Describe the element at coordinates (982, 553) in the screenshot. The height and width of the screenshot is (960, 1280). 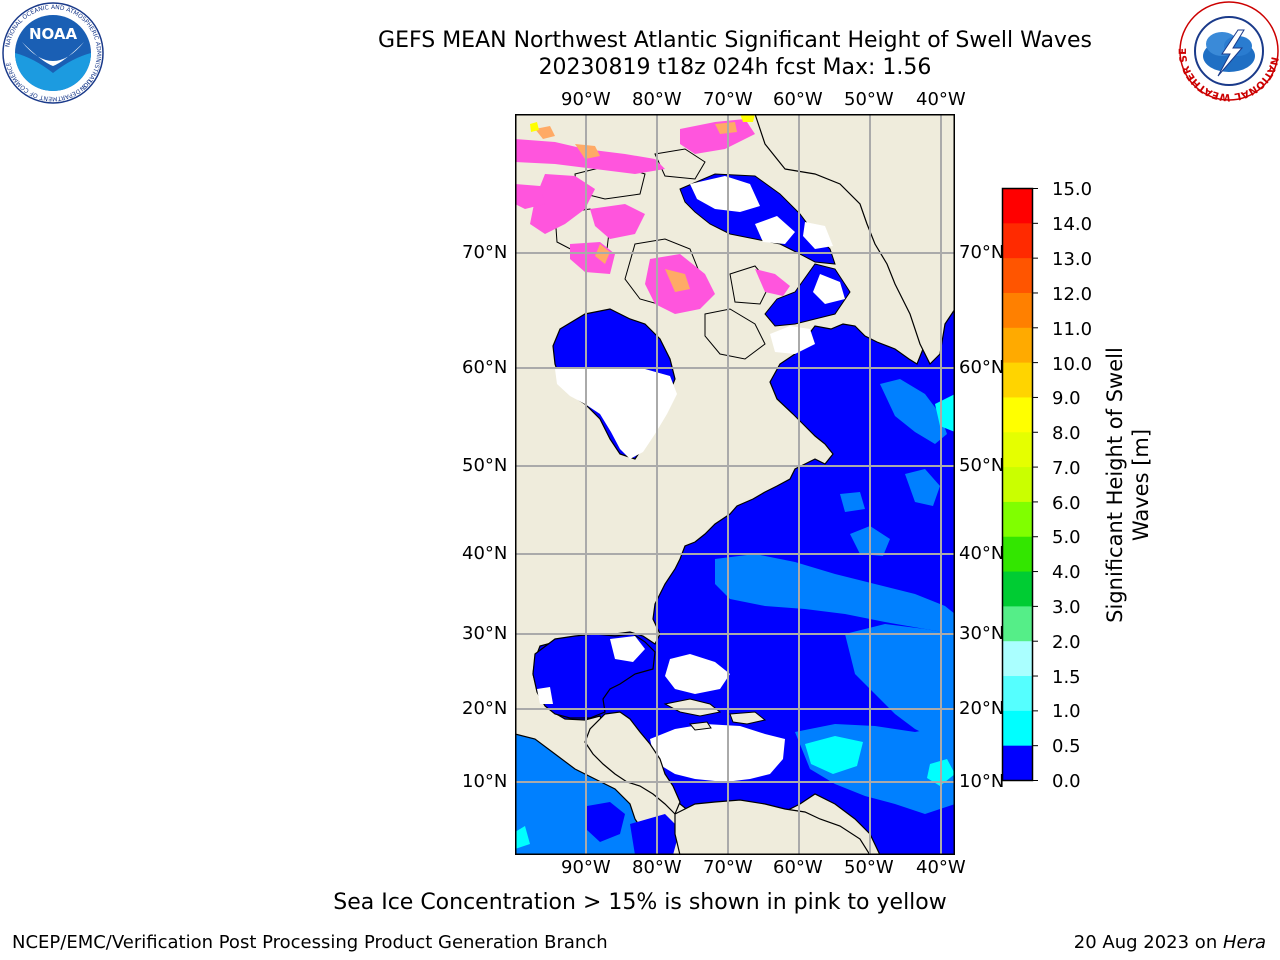
I see `lat-label-right: 40°N` at that location.